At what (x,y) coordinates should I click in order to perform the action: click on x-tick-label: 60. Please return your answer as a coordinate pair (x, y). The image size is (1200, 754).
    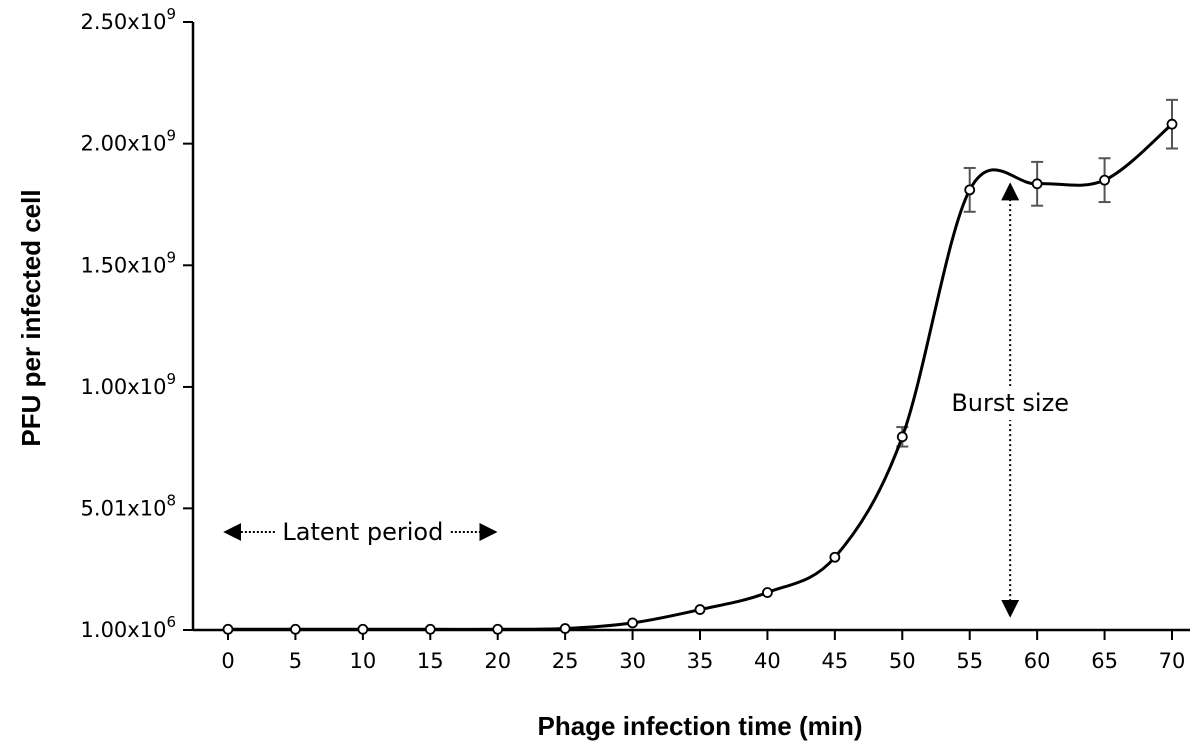
    Looking at the image, I should click on (1037, 661).